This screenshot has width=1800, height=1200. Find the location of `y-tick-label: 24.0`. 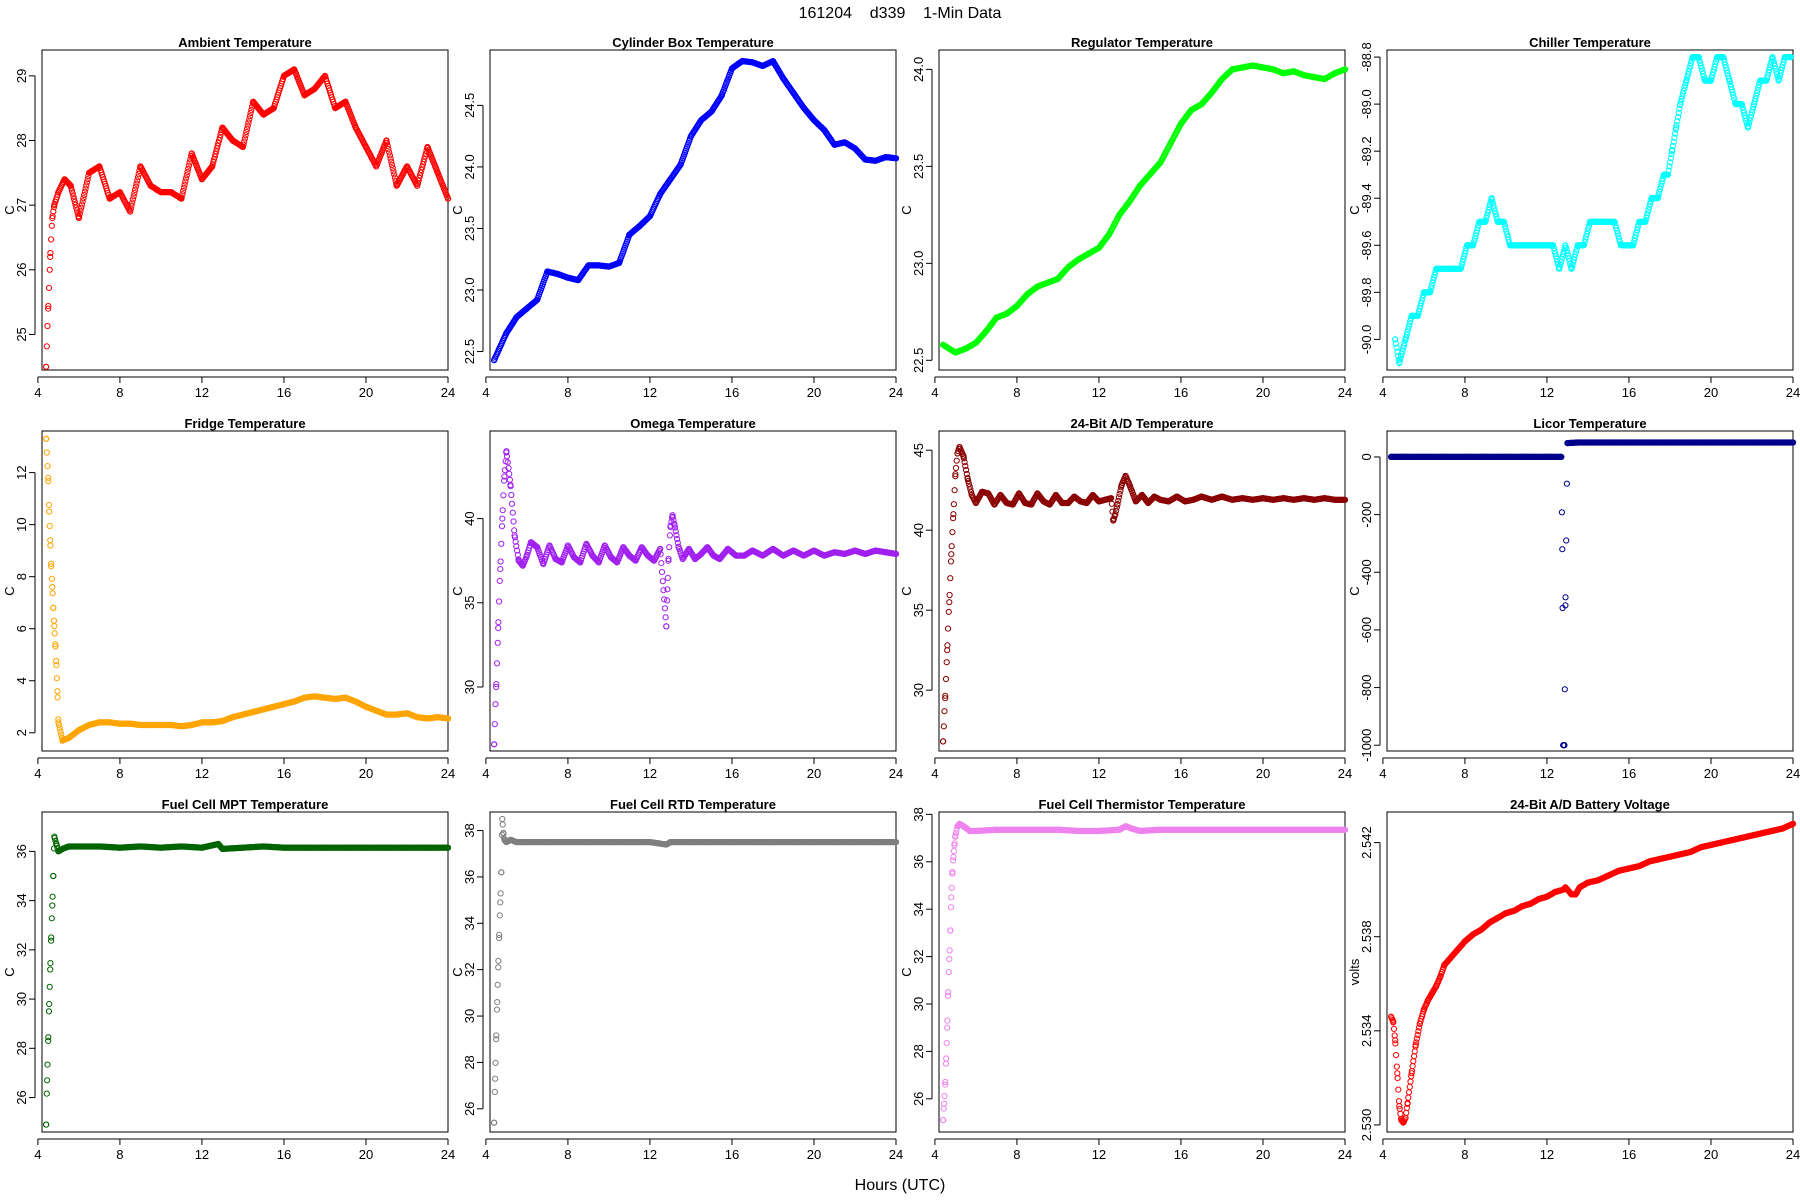

y-tick-label: 24.0 is located at coordinates (918, 69).